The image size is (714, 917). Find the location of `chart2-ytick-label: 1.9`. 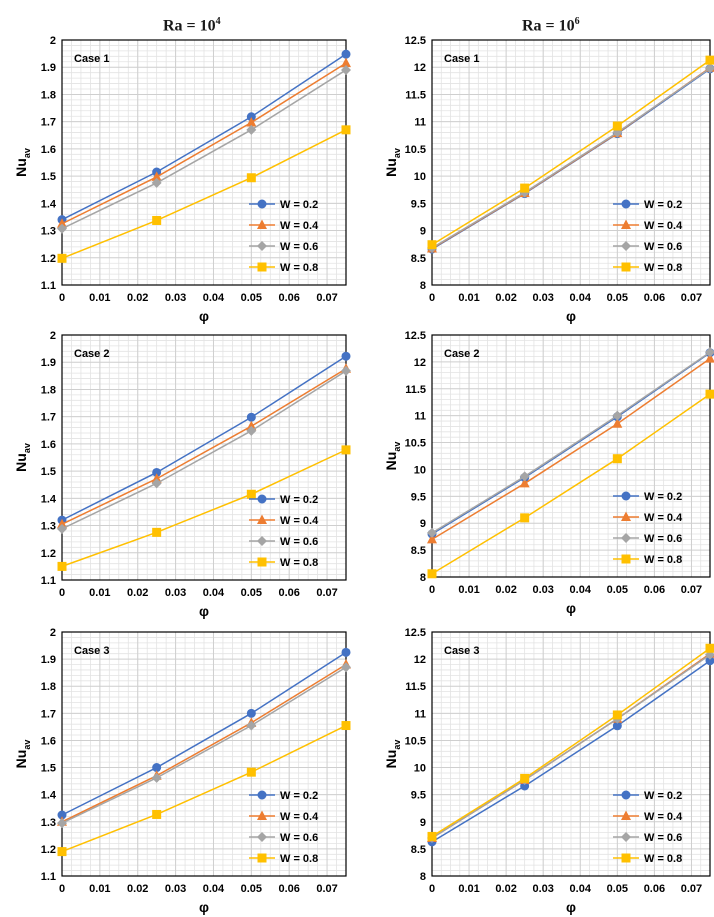

chart2-ytick-label: 1.9 is located at coordinates (48, 363).